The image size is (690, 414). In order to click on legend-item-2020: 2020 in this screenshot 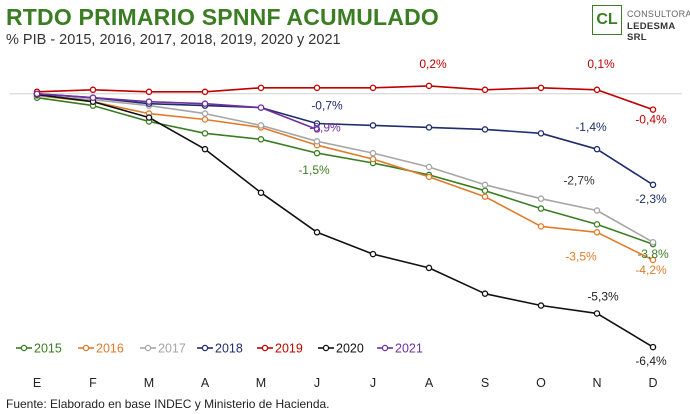, I will do `click(341, 349)`.